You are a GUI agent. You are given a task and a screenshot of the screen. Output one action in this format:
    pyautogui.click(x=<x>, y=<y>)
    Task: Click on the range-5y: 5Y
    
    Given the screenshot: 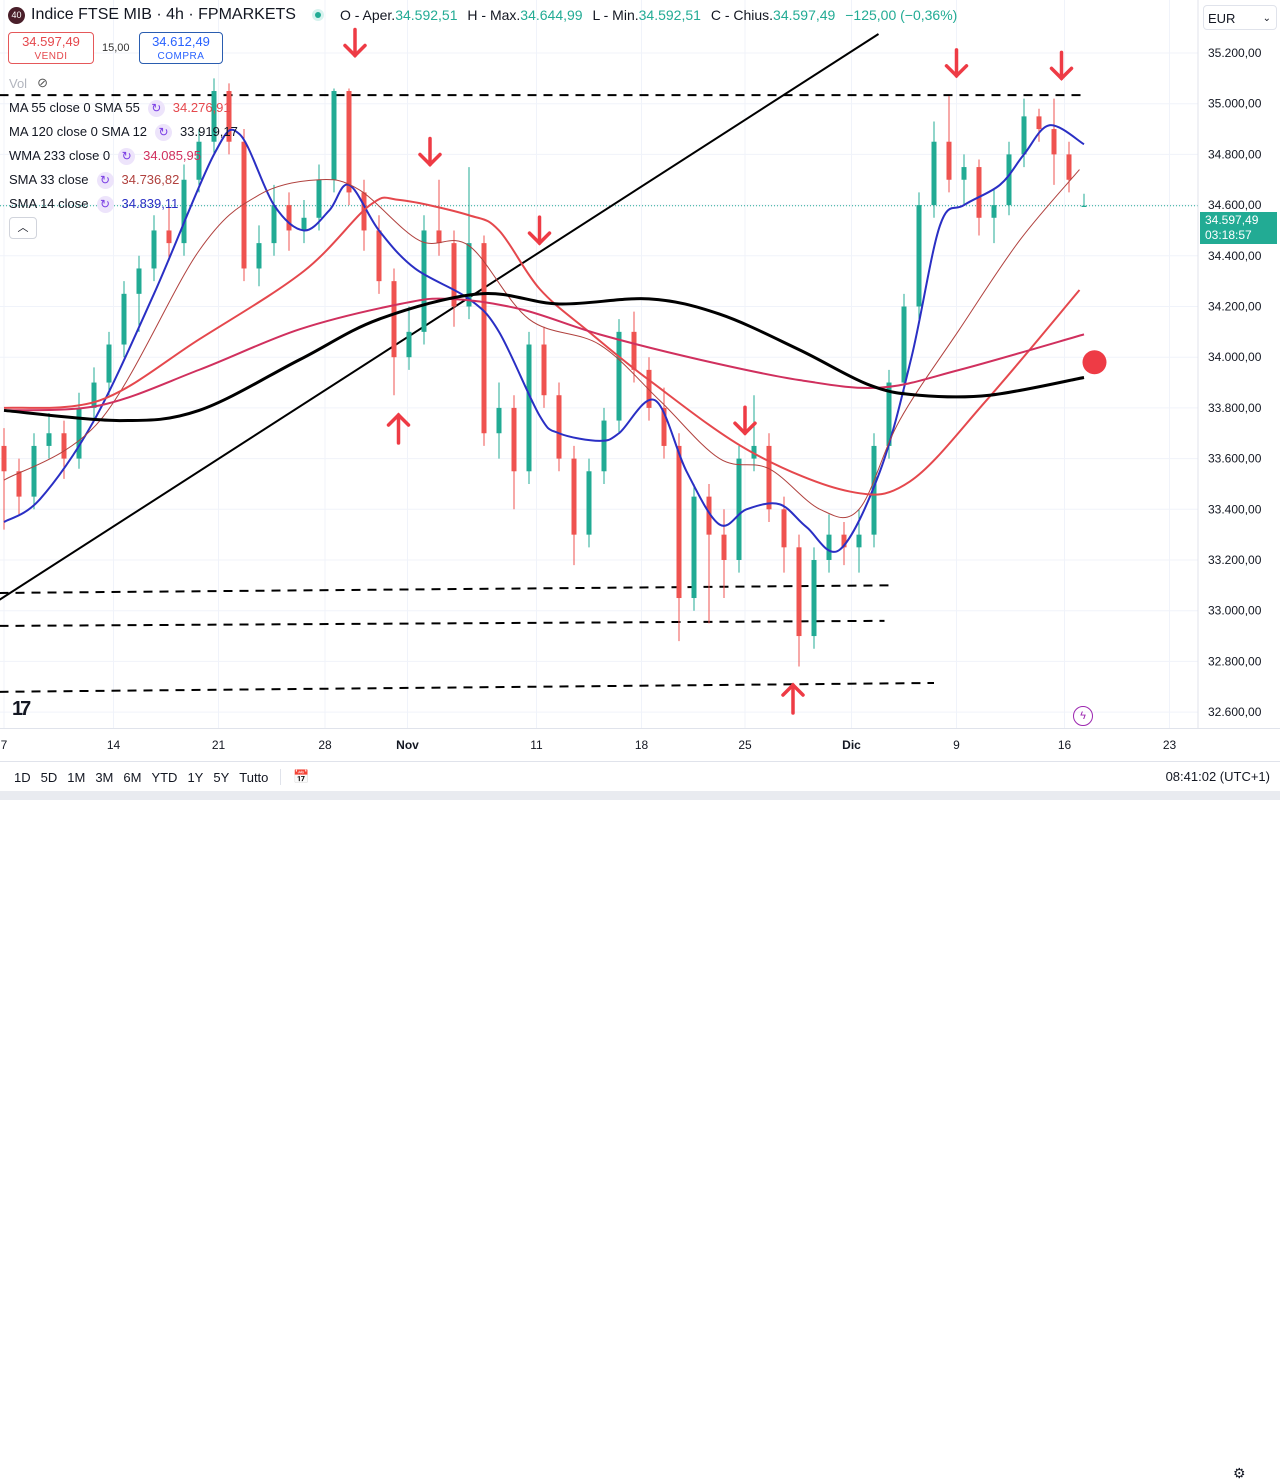 What is the action you would take?
    pyautogui.click(x=221, y=777)
    